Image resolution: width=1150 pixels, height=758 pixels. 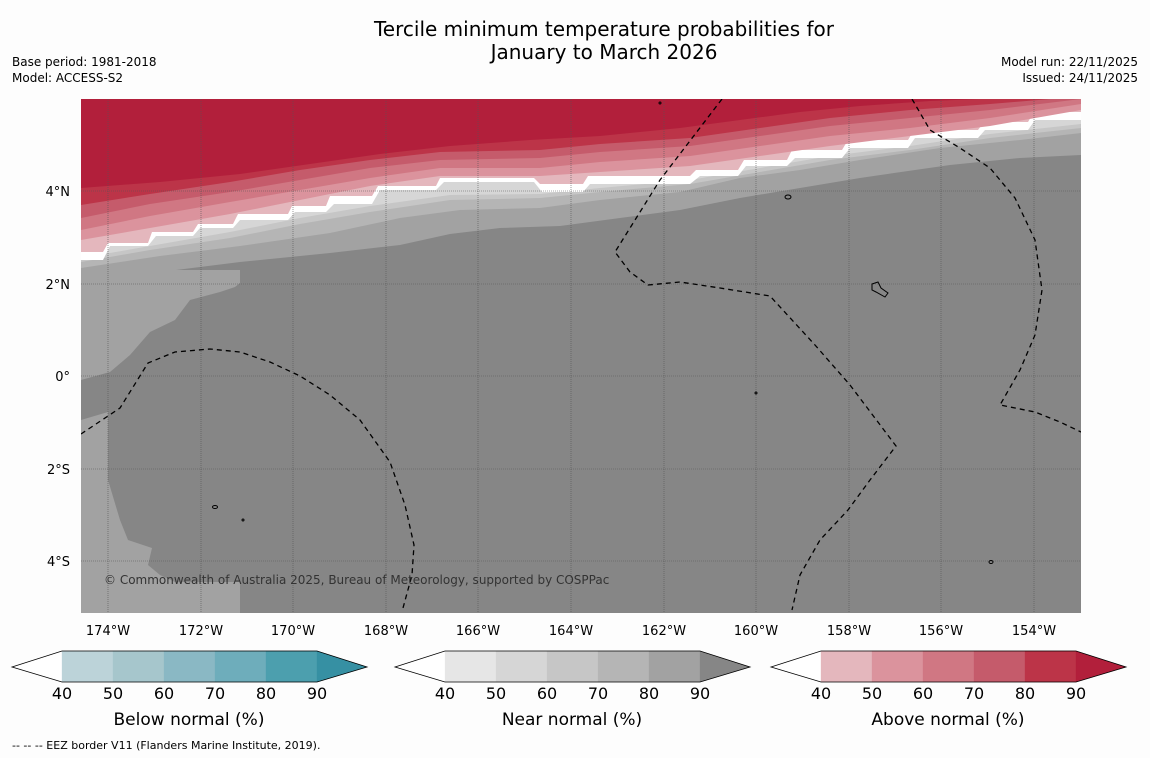 I want to click on title-line-2: January to March 2026, so click(x=604, y=52).